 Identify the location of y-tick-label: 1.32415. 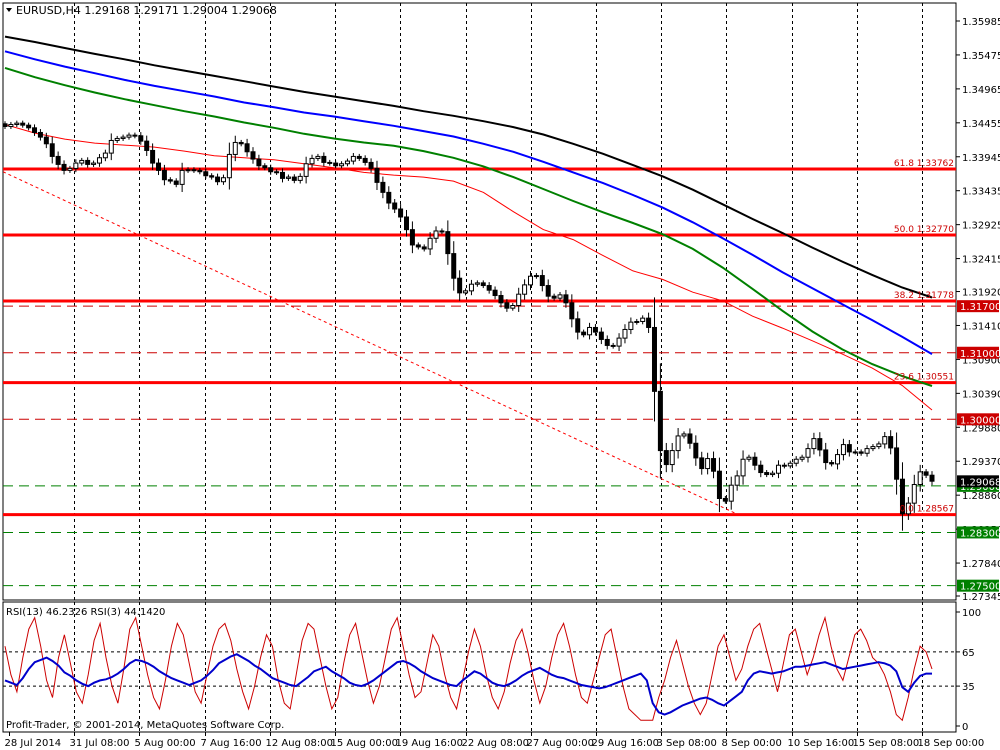
(981, 260).